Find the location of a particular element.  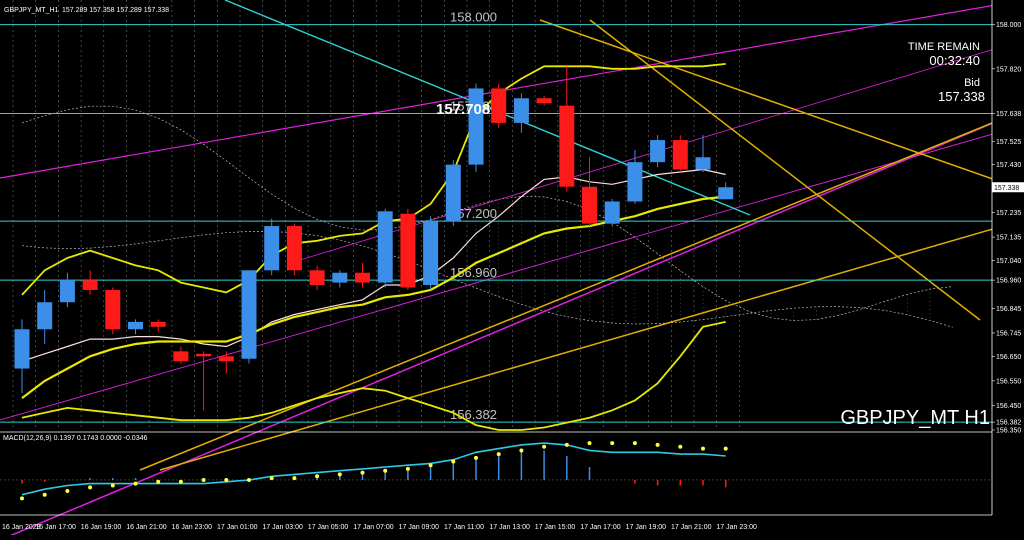

ma-line is located at coordinates (373, 376).